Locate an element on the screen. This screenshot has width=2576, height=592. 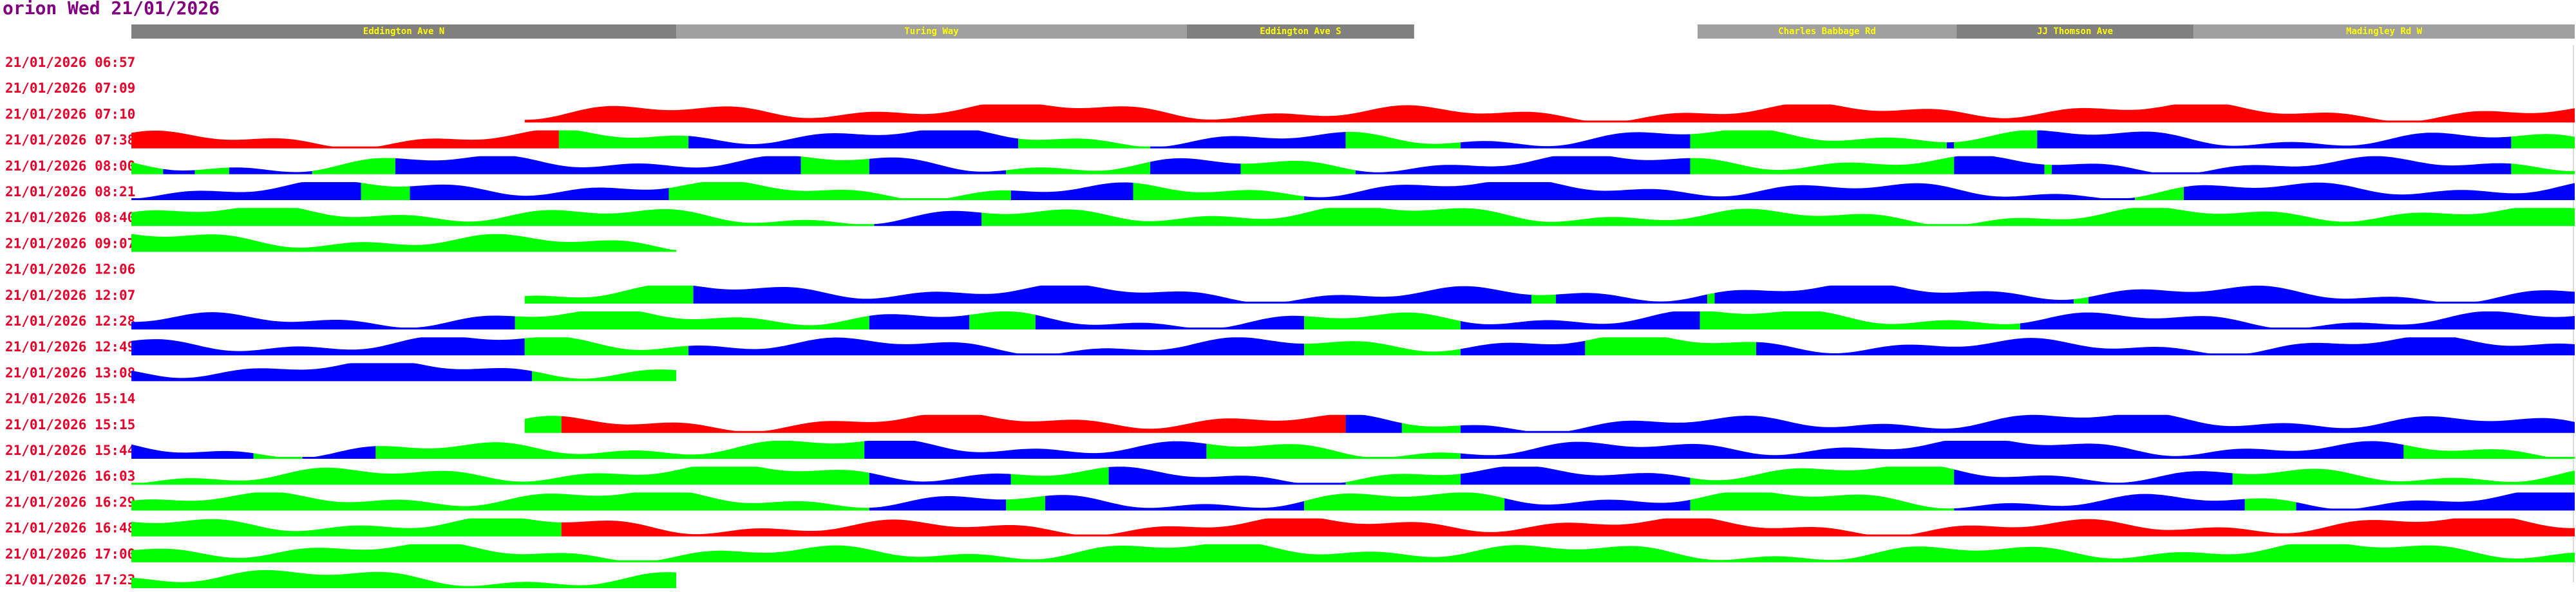
trip-time: 21/01/2026 16:29 is located at coordinates (70, 502).